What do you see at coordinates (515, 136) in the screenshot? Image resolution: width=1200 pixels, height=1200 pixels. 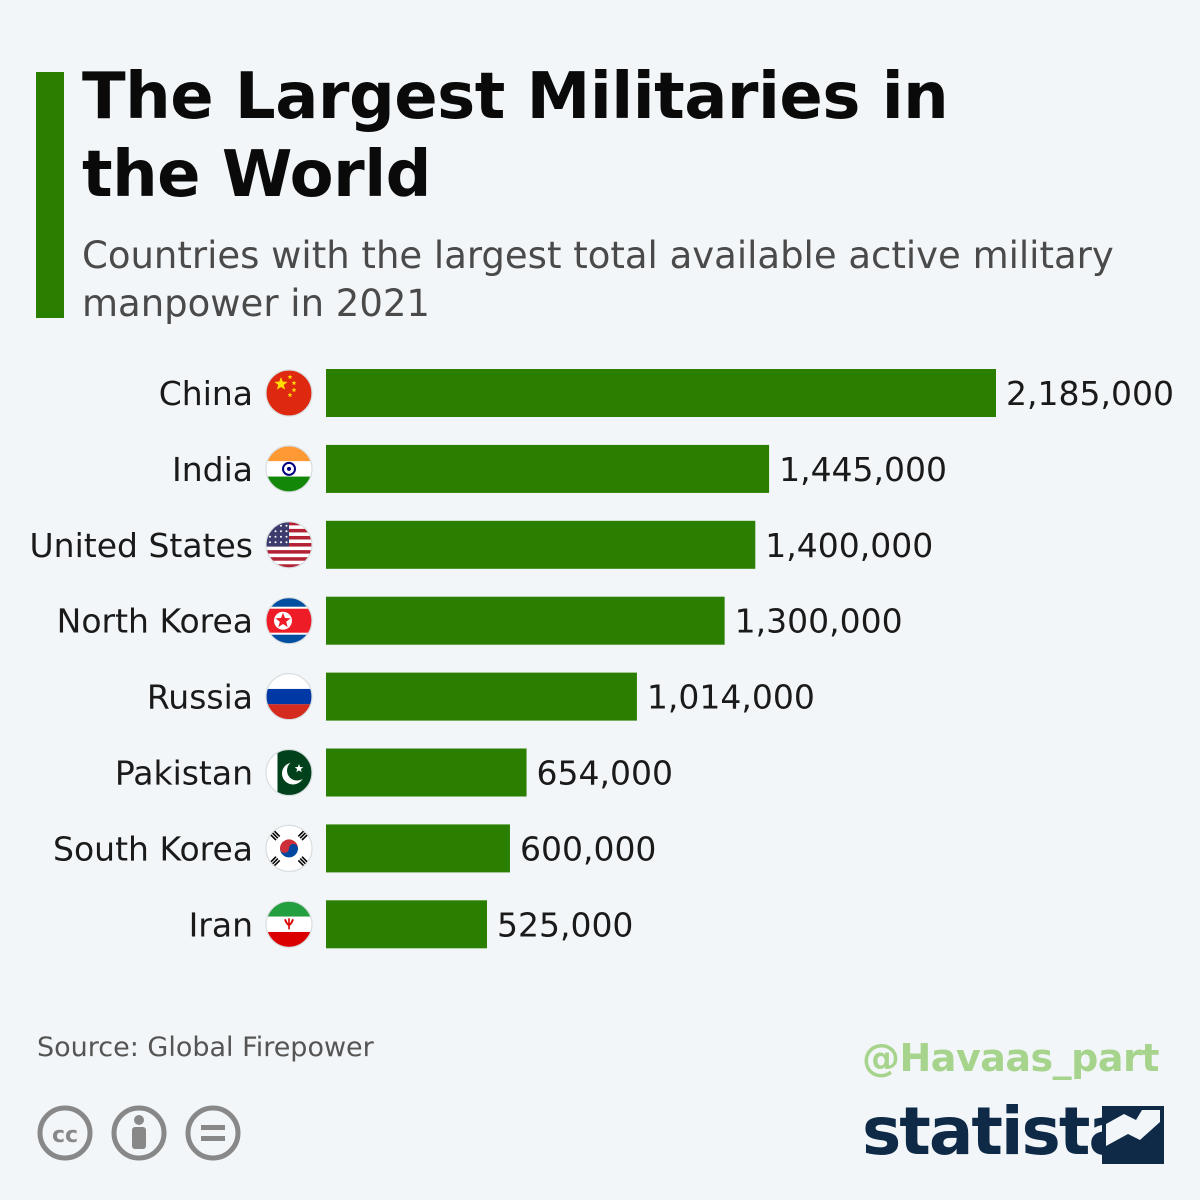 I see `chart-title: The Largest Militaries in the World` at bounding box center [515, 136].